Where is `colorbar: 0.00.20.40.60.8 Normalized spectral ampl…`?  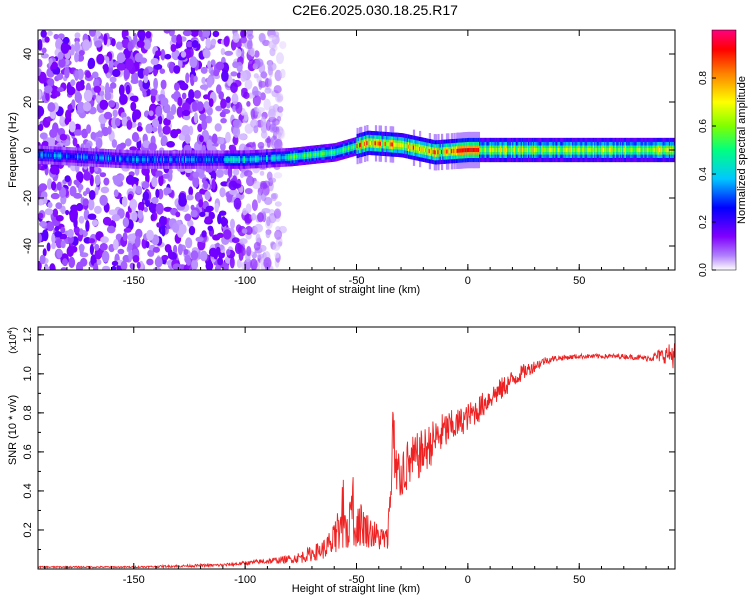
colorbar: 0.00.20.40.60.8 Normalized spectral ampl… is located at coordinates (723, 153).